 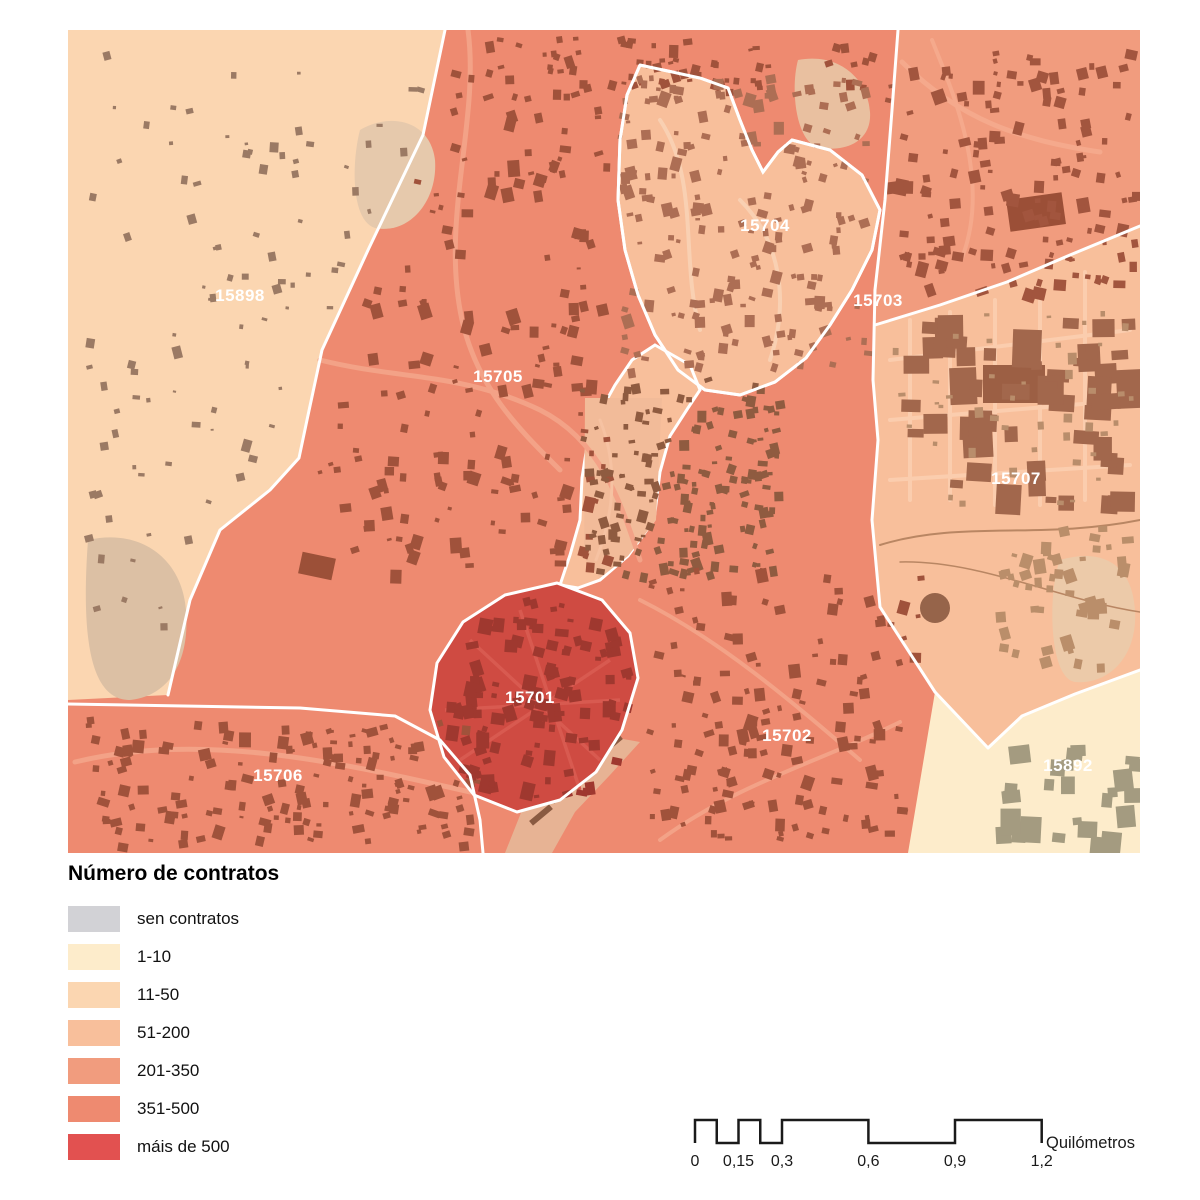 What do you see at coordinates (94, 919) in the screenshot?
I see `legend-swatch-sen-contratos` at bounding box center [94, 919].